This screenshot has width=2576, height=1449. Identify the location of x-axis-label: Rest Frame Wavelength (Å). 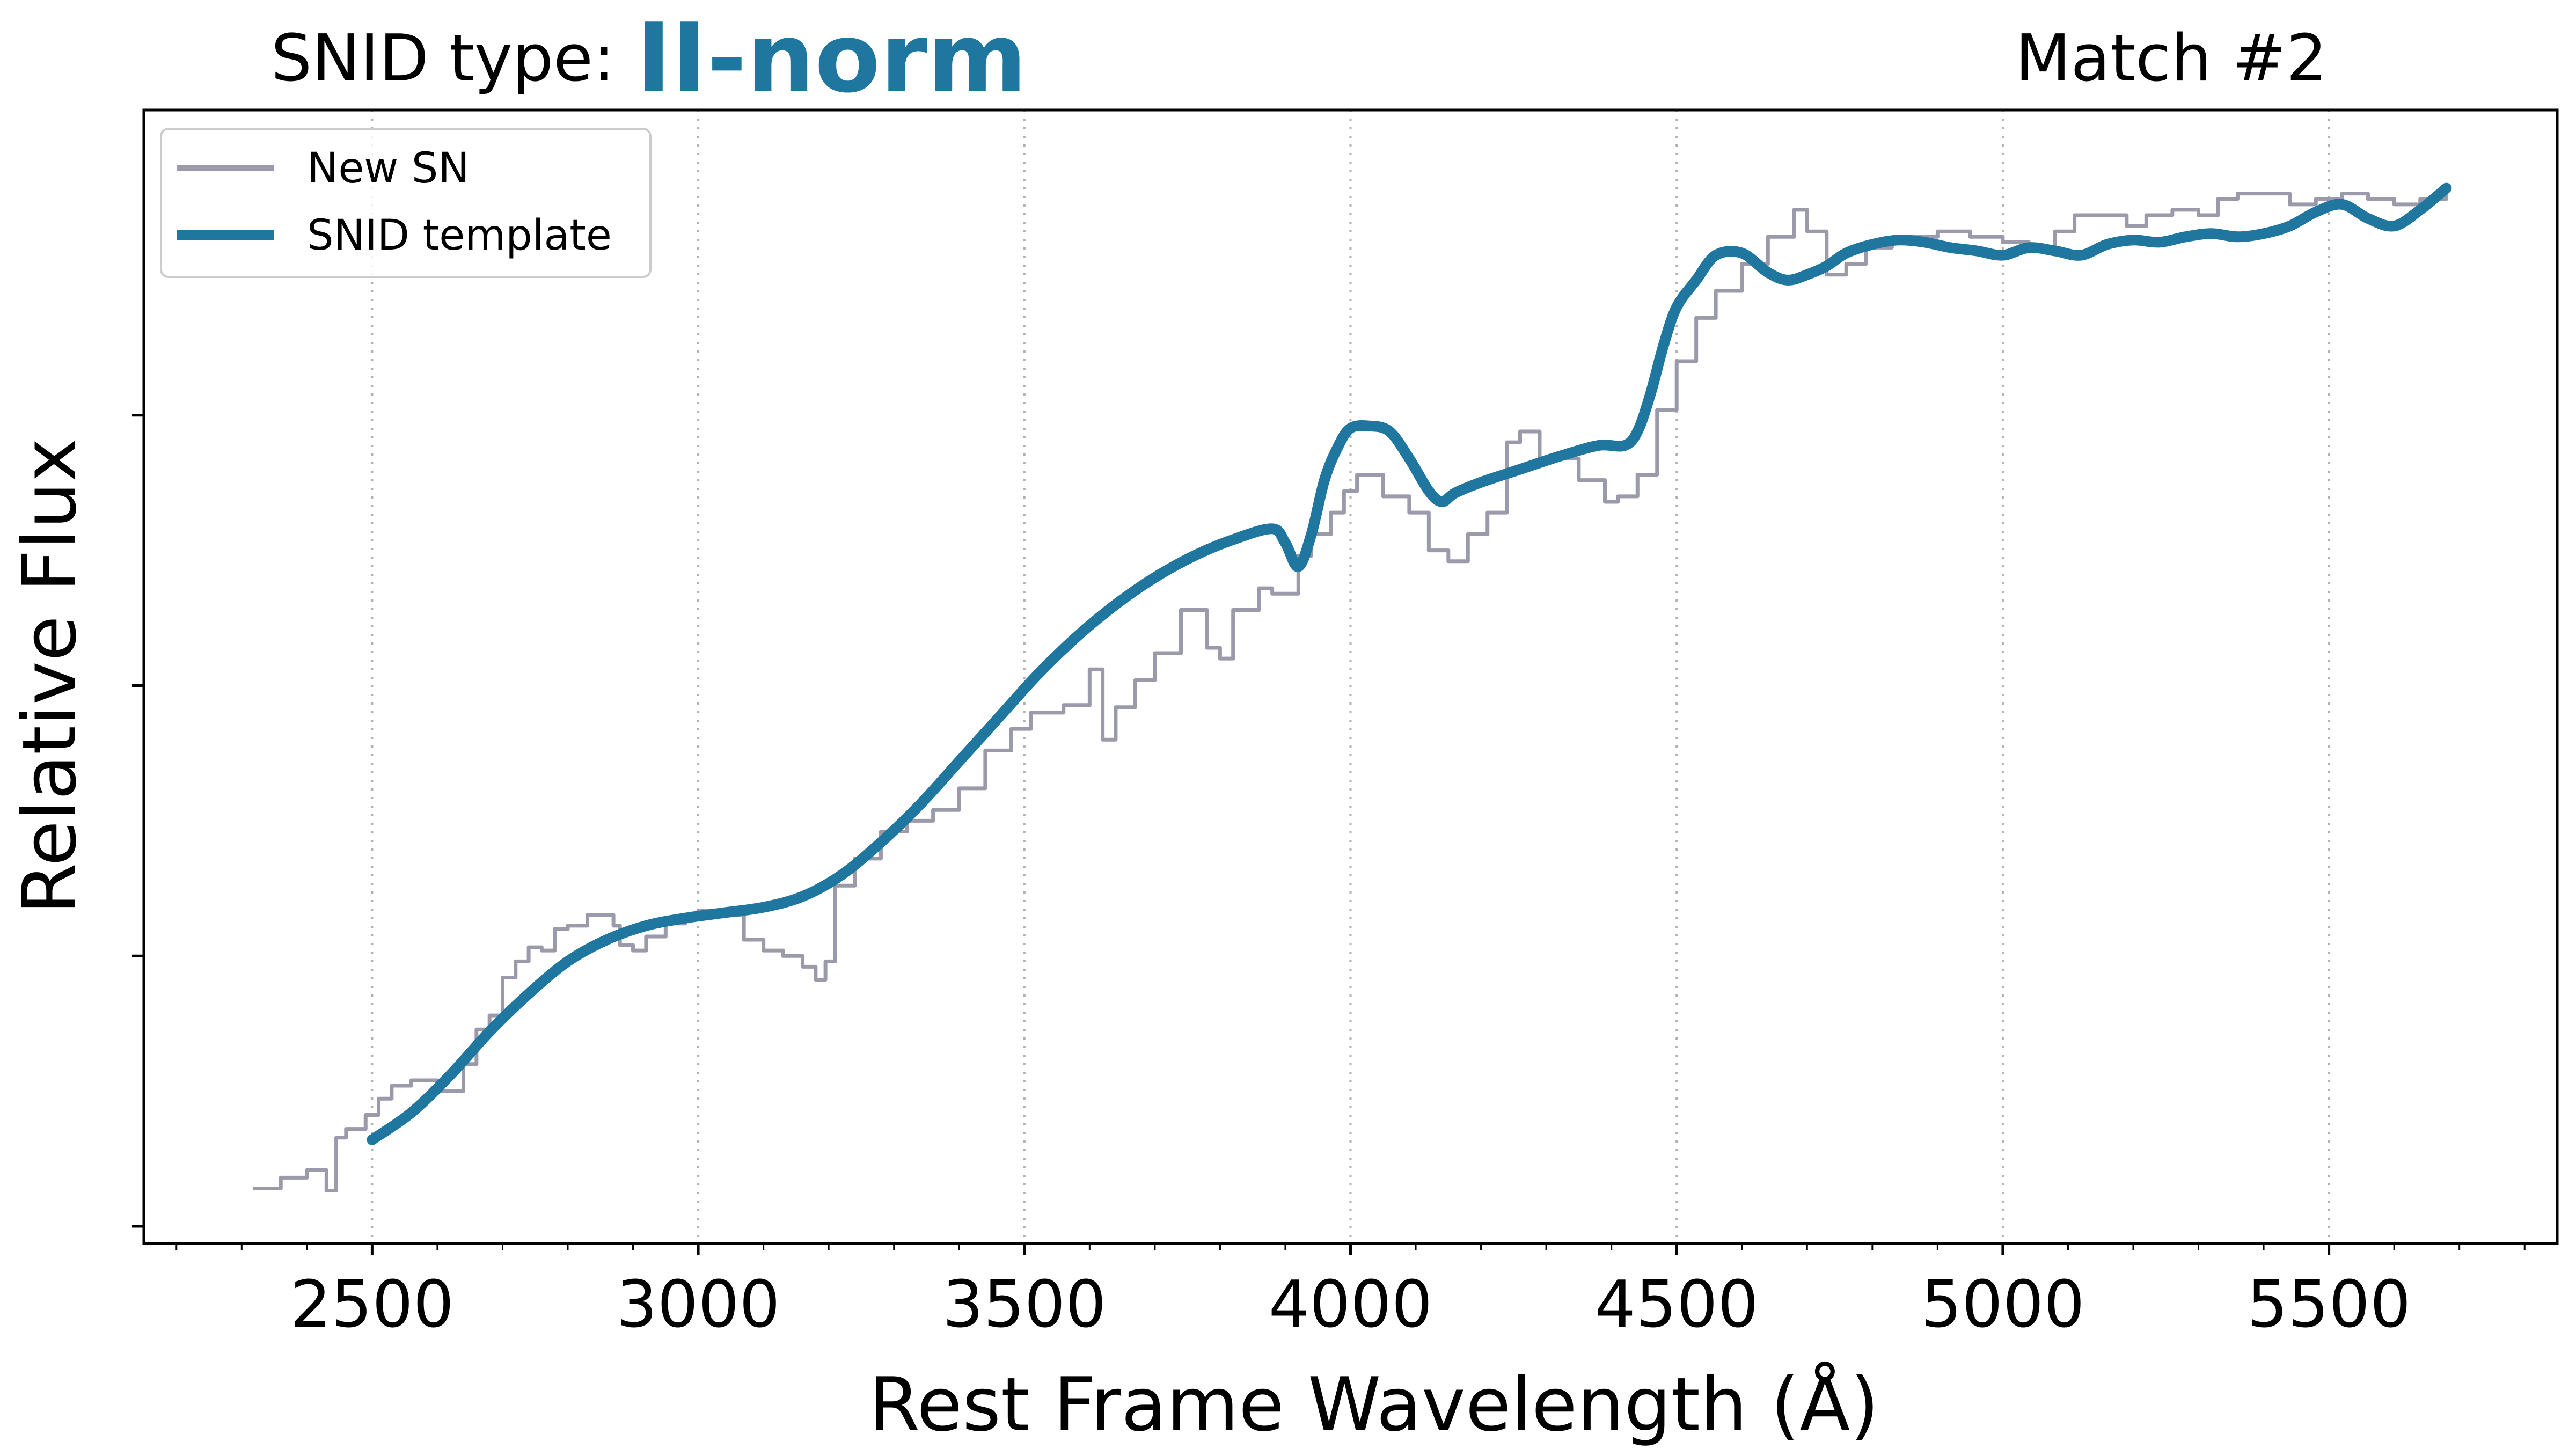
(1374, 1405).